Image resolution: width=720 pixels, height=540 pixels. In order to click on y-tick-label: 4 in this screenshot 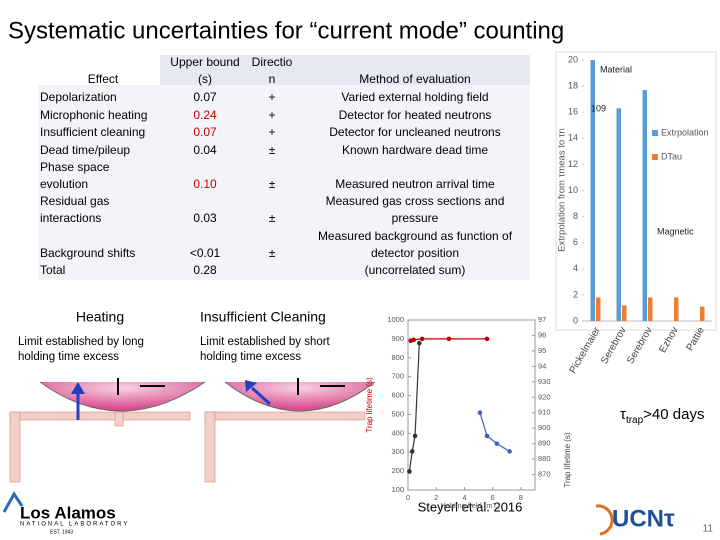, I will do `click(575, 268)`.